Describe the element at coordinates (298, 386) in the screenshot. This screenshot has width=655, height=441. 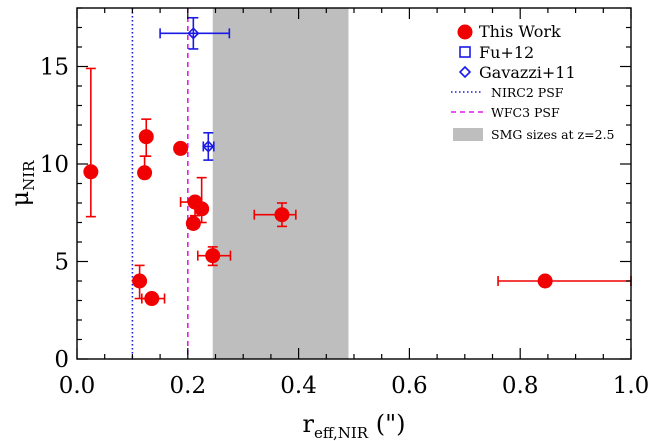
I see `x-tick-label: 0.4` at that location.